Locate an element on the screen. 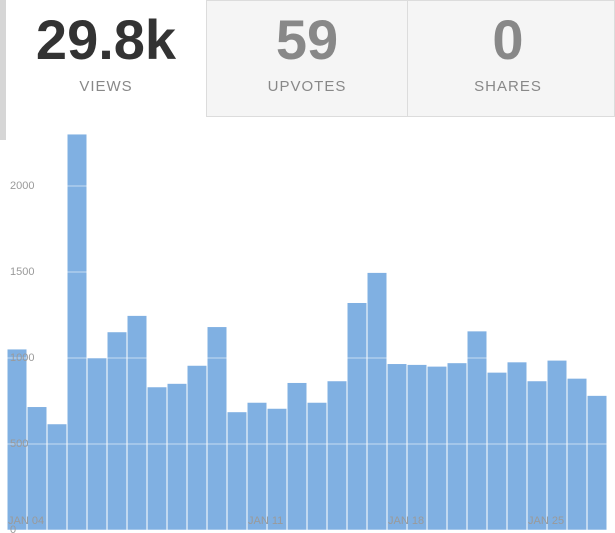  upvotes-label: UPVOTES is located at coordinates (307, 86).